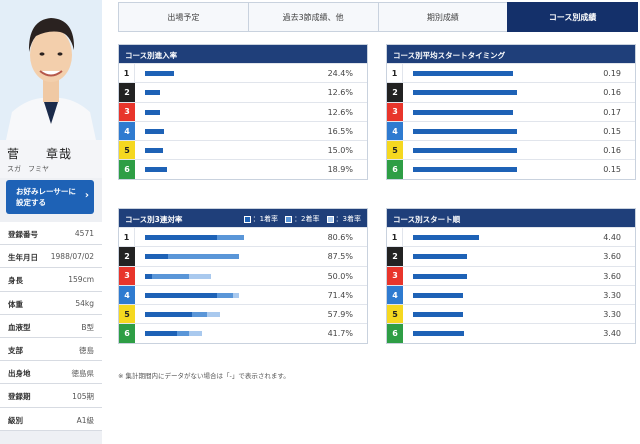 This screenshot has height=444, width=640. Describe the element at coordinates (15, 420) in the screenshot. I see `profile-key: 級別` at that location.